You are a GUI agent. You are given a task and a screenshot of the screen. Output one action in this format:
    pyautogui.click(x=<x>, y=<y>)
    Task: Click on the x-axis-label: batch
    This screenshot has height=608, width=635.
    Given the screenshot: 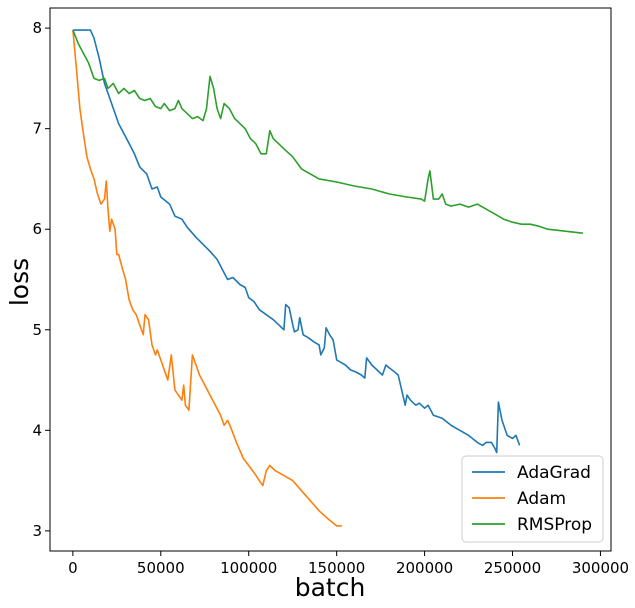 What is the action you would take?
    pyautogui.click(x=330, y=587)
    